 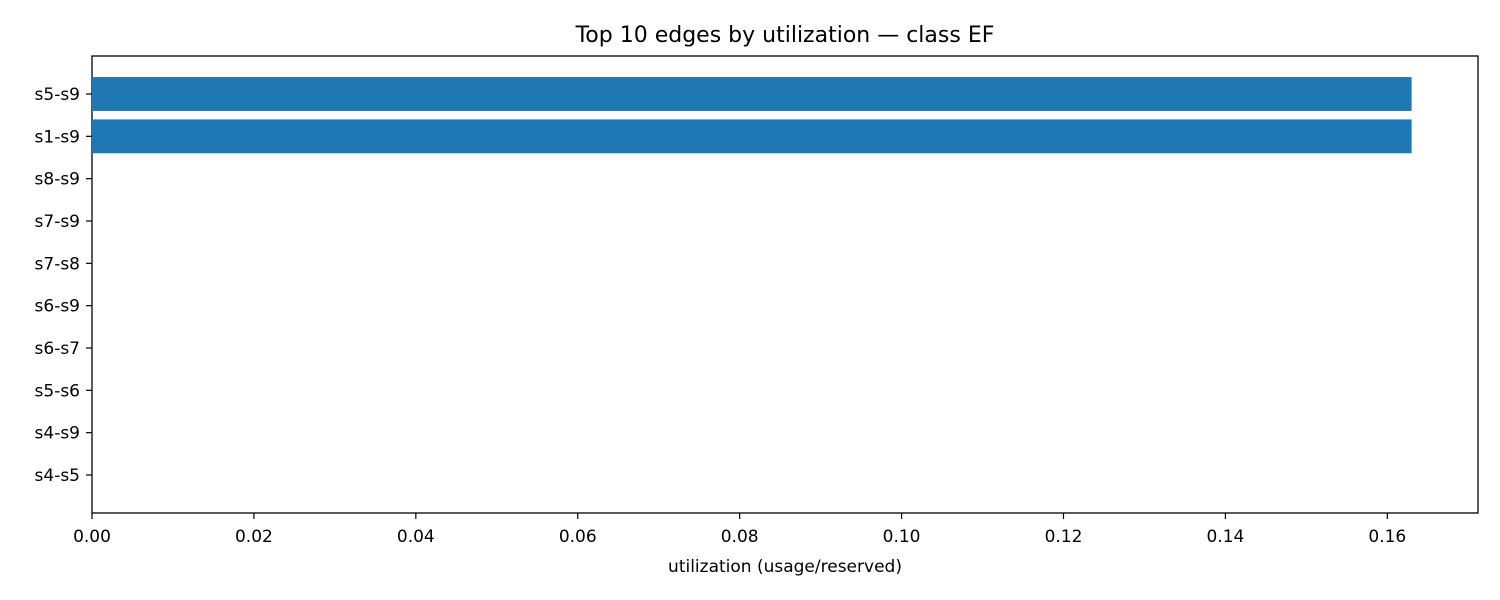 I want to click on bar-s5-s9, so click(x=752, y=94).